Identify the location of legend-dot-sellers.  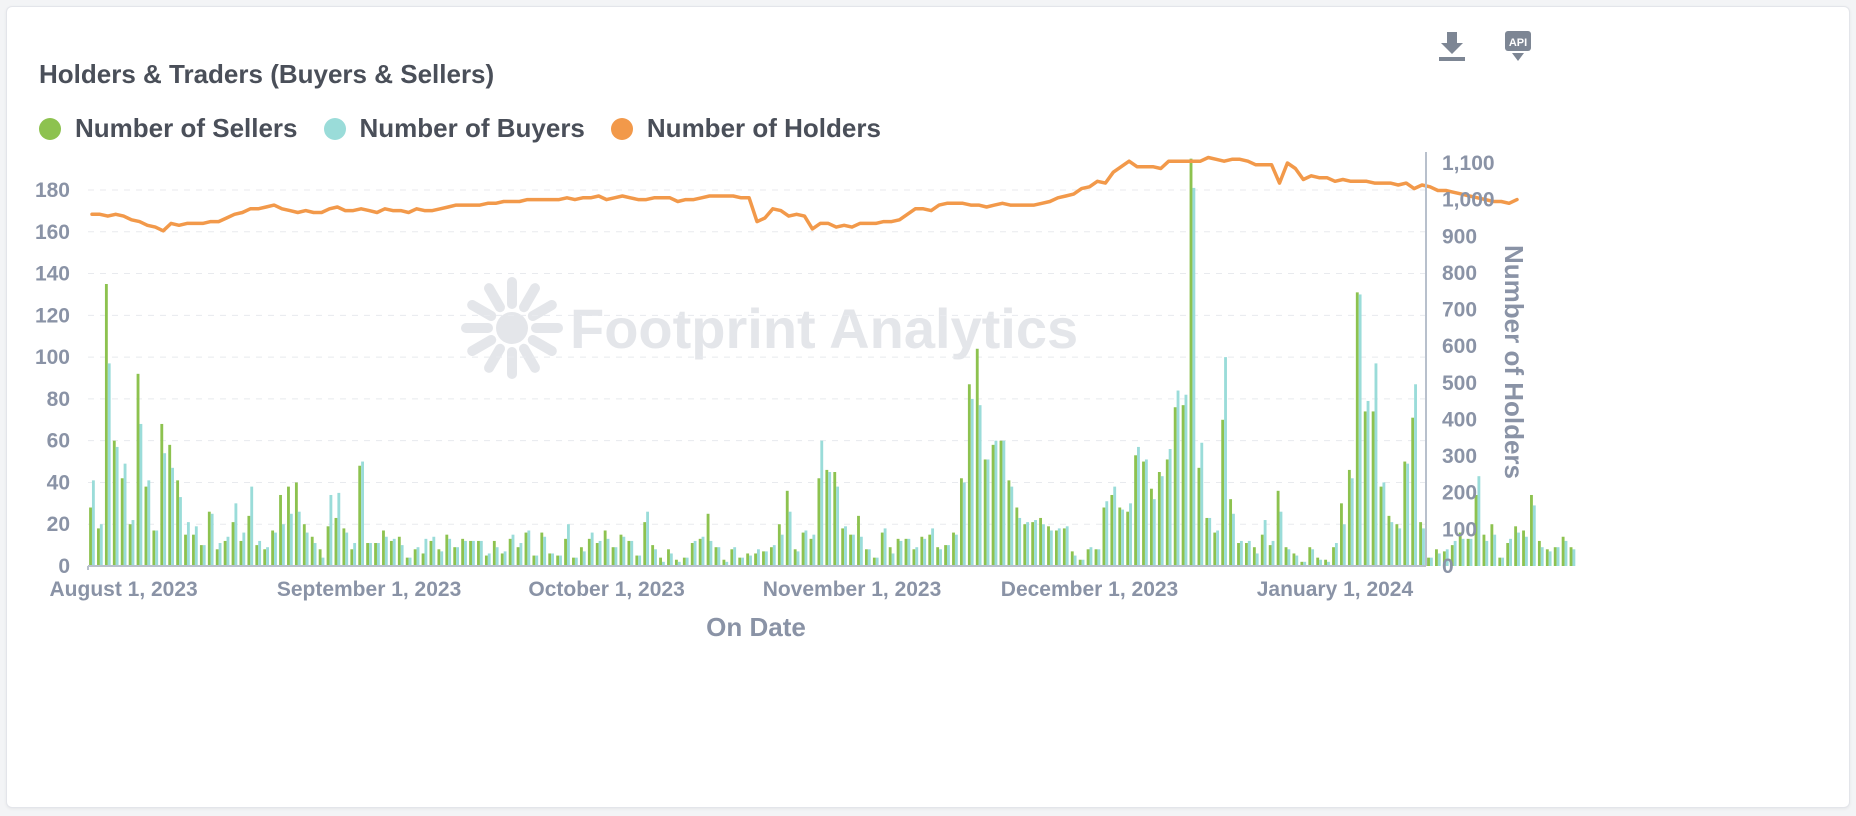
(50, 128).